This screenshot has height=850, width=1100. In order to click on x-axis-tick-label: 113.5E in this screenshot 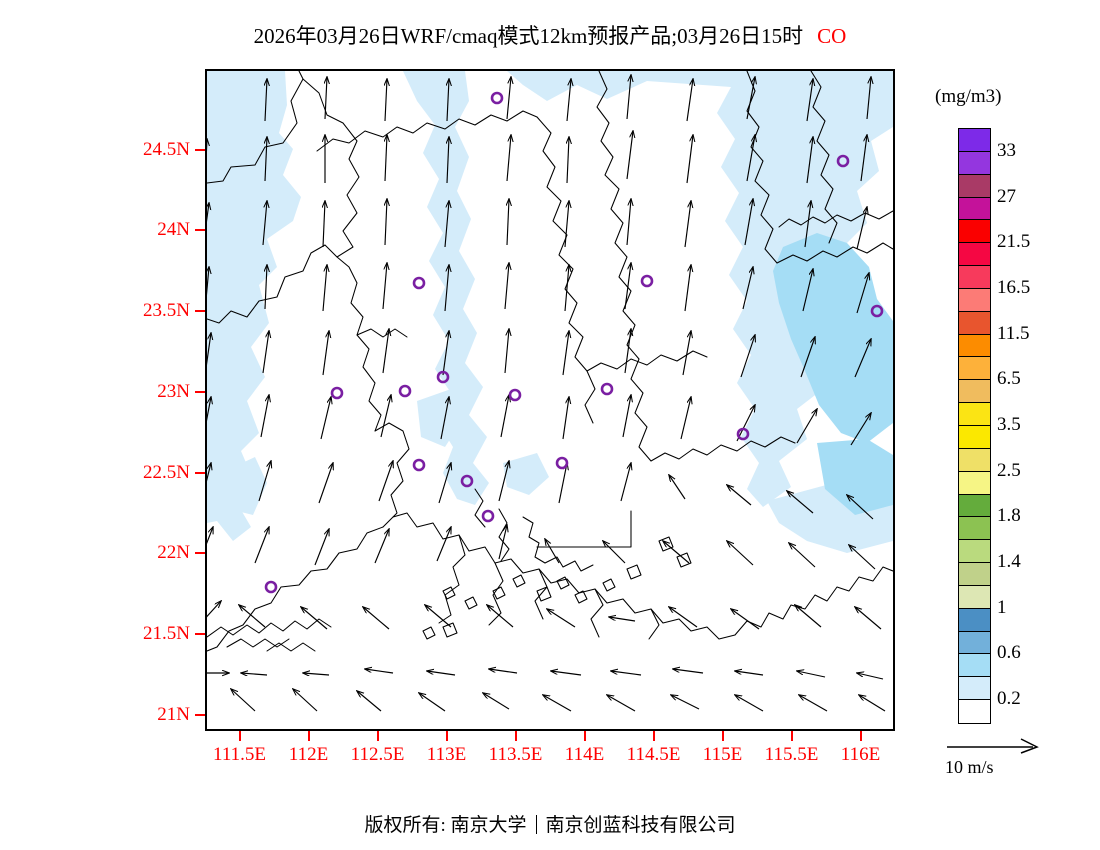, I will do `click(515, 754)`.